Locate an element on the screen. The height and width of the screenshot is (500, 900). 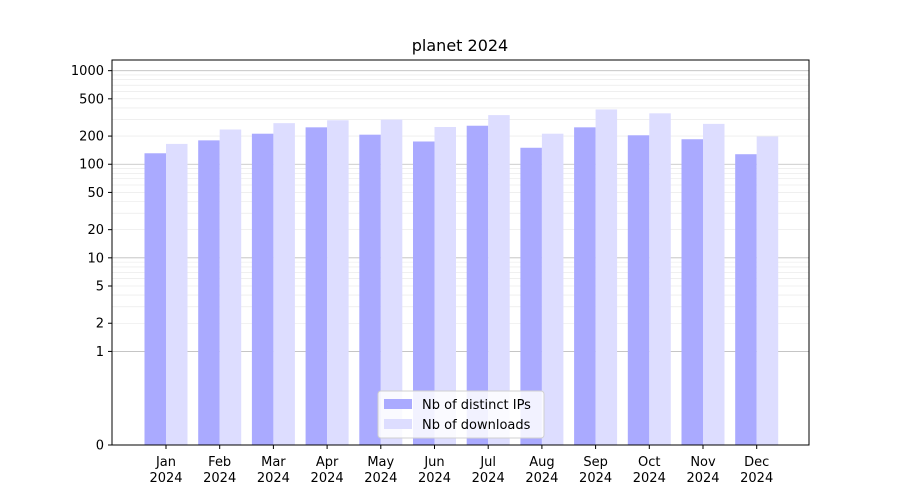
x-tick-label-month: Jul is located at coordinates (487, 462).